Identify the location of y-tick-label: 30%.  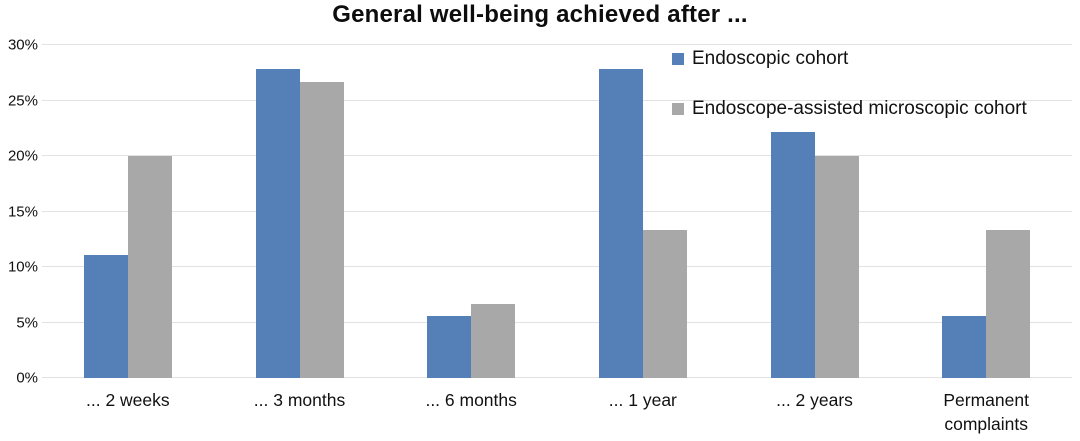
(22, 45).